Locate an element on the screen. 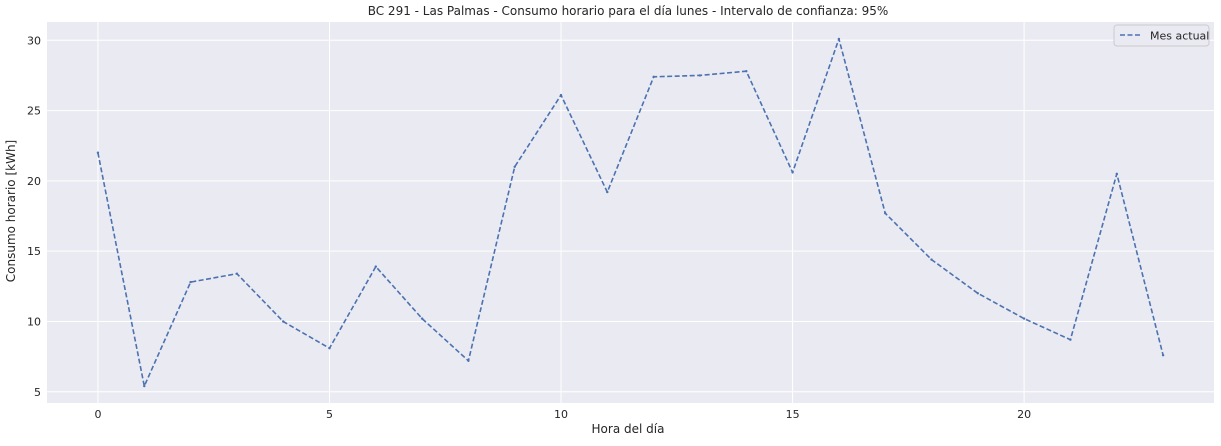 The image size is (1221, 446). y-axis-label: Consumo horario [kWh] is located at coordinates (11, 211).